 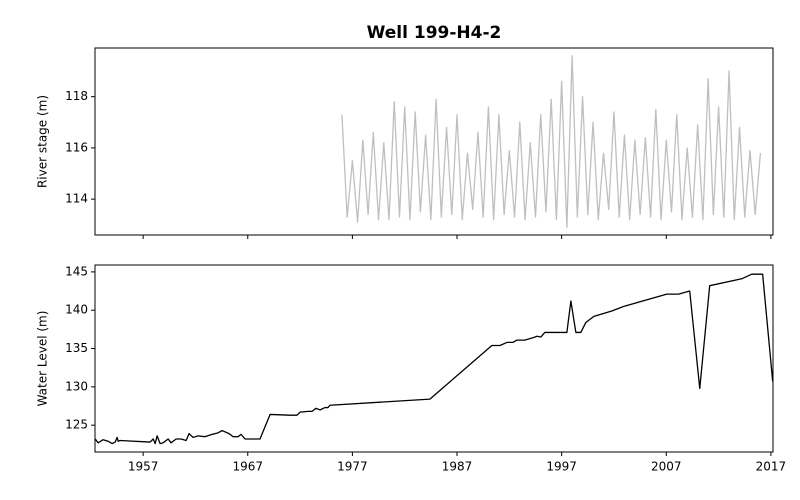 I want to click on y-tick-label: 140, so click(x=76, y=310).